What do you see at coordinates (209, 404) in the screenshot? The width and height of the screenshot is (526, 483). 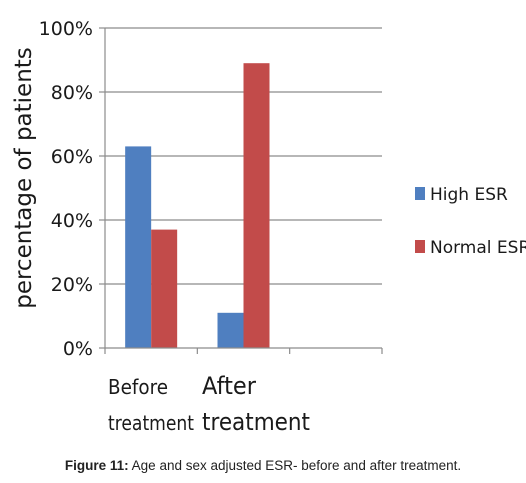 I see `x-axis-categories: Before treatment After treatment` at bounding box center [209, 404].